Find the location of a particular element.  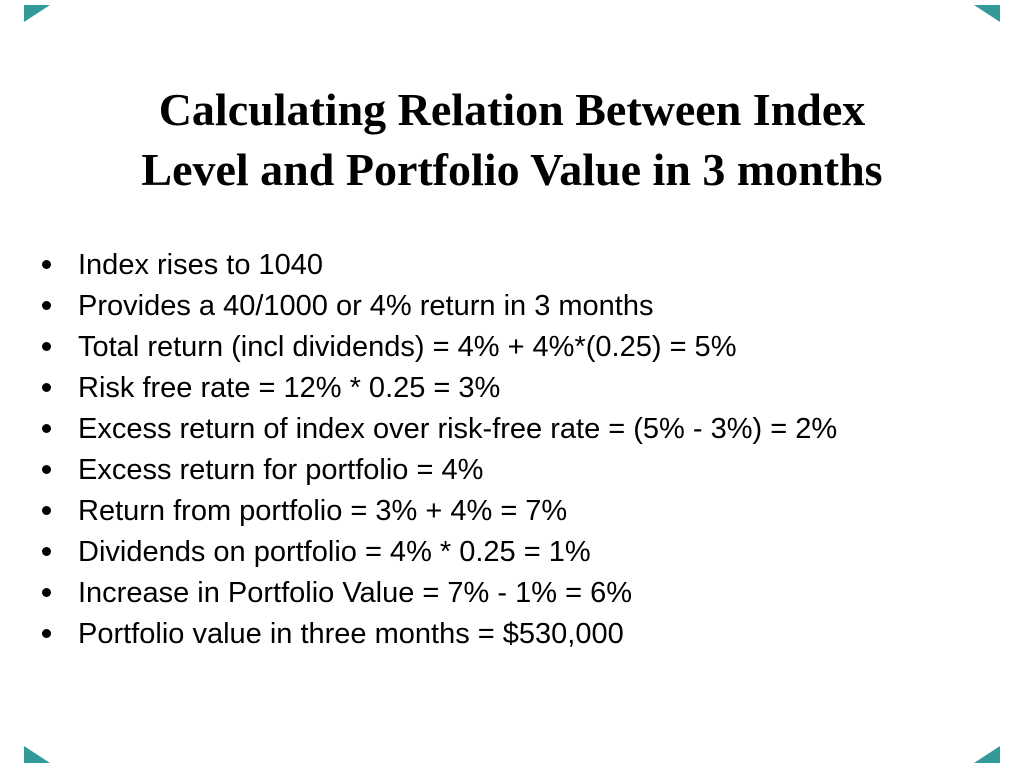

slide-title-line-1: Calculating Relation Between Index is located at coordinates (512, 109).